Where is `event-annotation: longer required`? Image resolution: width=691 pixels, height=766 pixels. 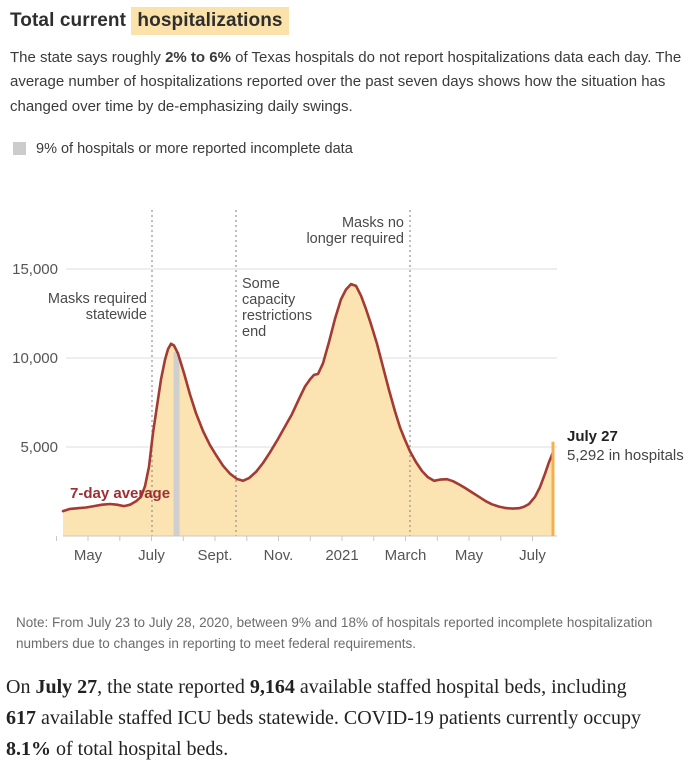 event-annotation: longer required is located at coordinates (355, 239).